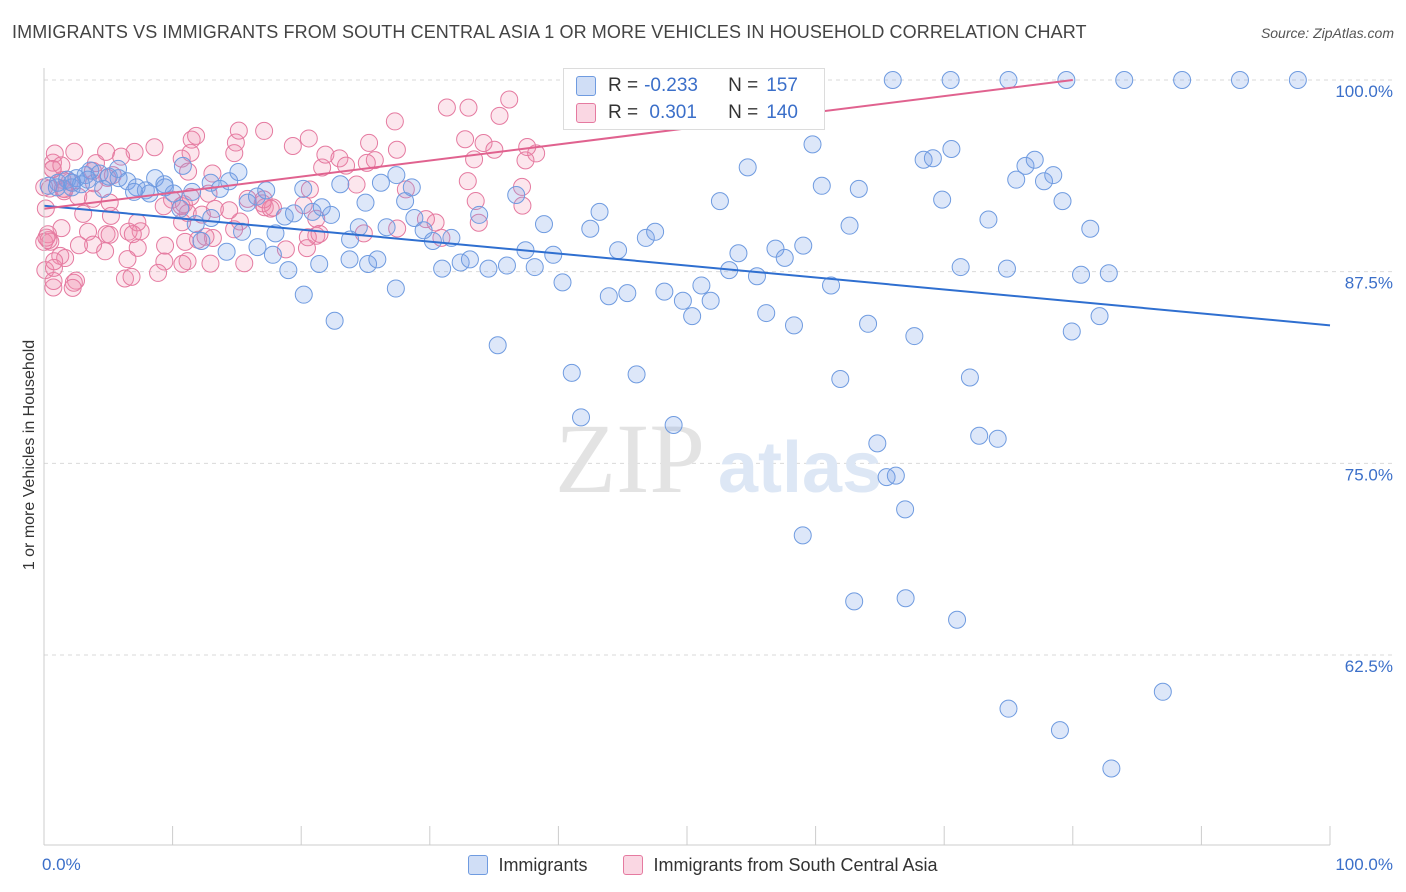 The image size is (1406, 892). Describe the element at coordinates (1327, 33) in the screenshot. I see `source-label: Source: ZipAtlas.com` at that location.